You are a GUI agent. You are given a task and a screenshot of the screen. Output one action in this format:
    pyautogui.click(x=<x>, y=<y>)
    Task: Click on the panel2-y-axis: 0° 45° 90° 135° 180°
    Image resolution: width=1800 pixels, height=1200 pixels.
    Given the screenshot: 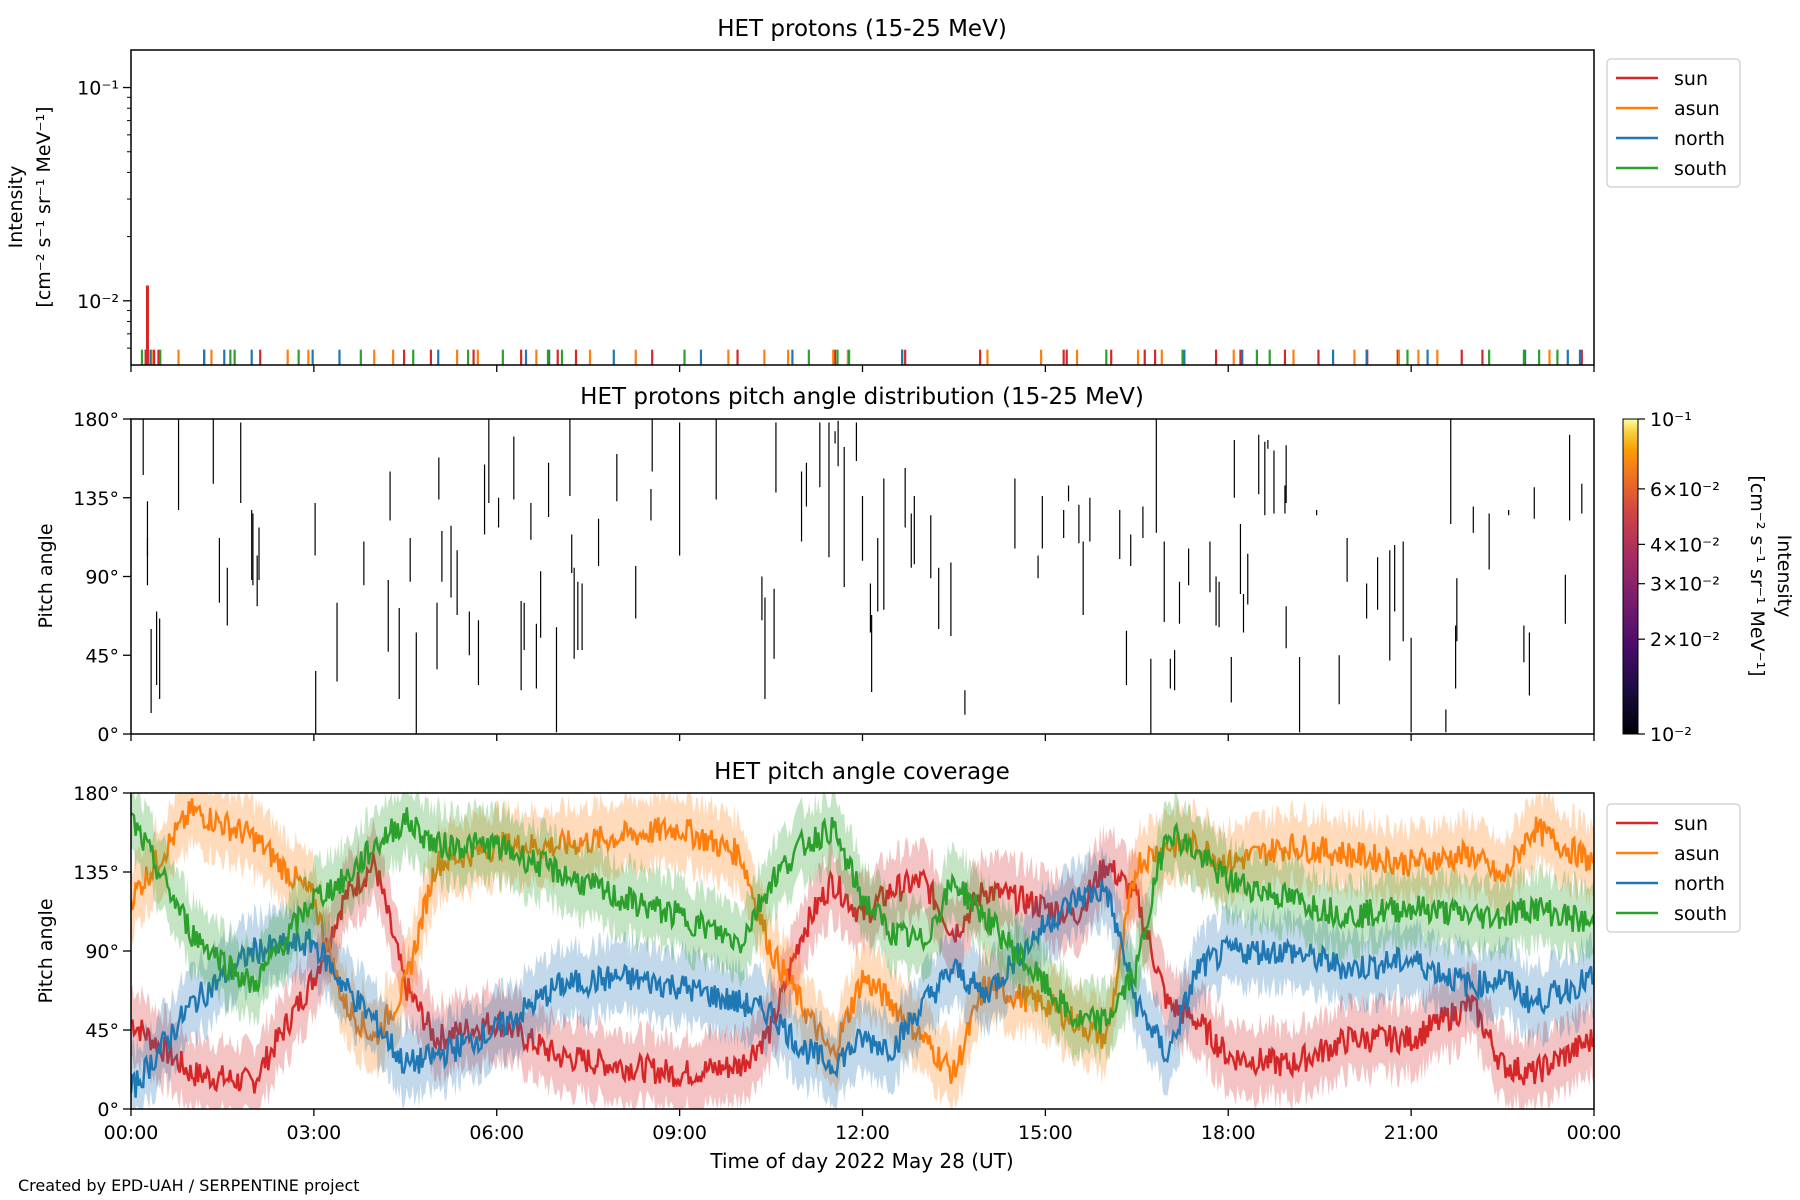 What is the action you would take?
    pyautogui.click(x=102, y=577)
    